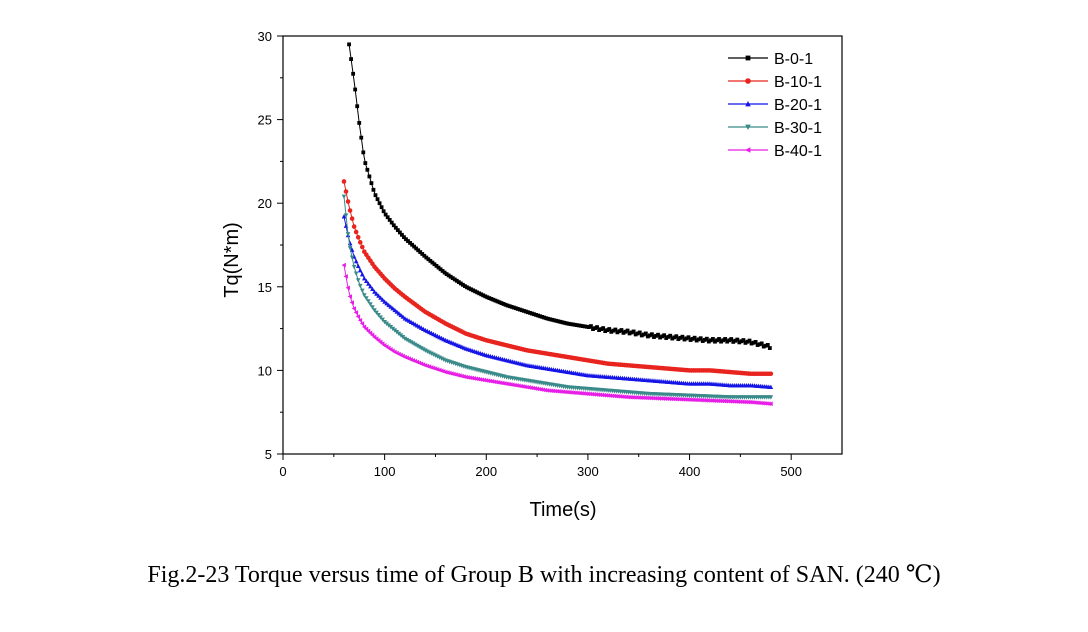  I want to click on legend-item-B-0-1: B-0-1, so click(770, 59).